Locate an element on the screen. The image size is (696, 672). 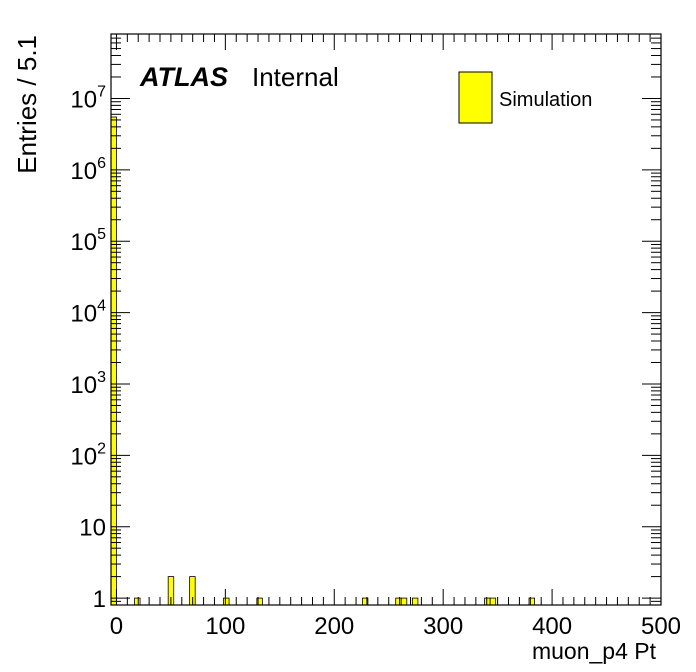
y-tick-label: 10⁵ is located at coordinates (88, 241).